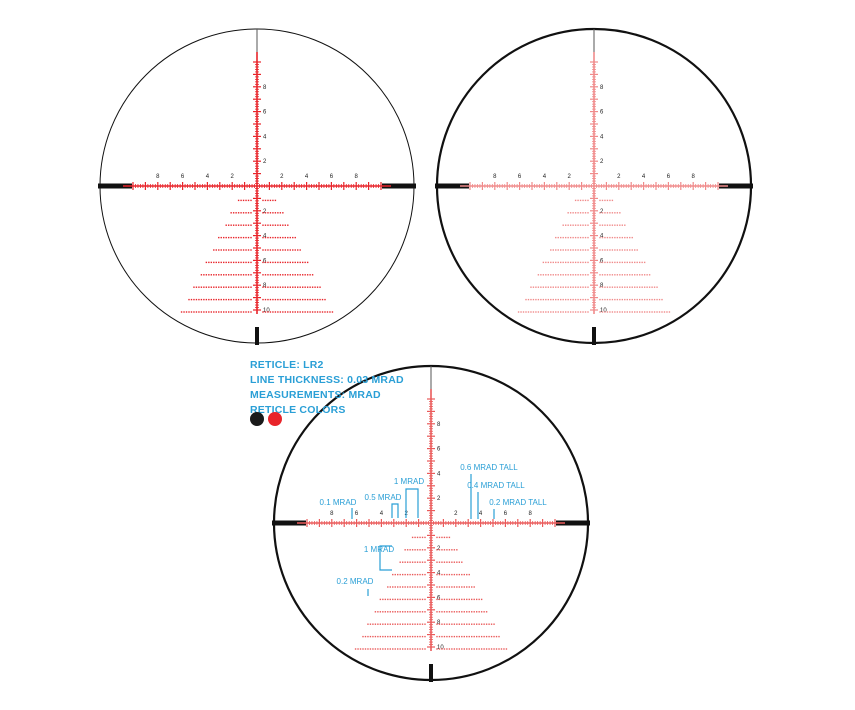  I want to click on callout-0-5-mrad: 0.5 MRAD, so click(383, 497).